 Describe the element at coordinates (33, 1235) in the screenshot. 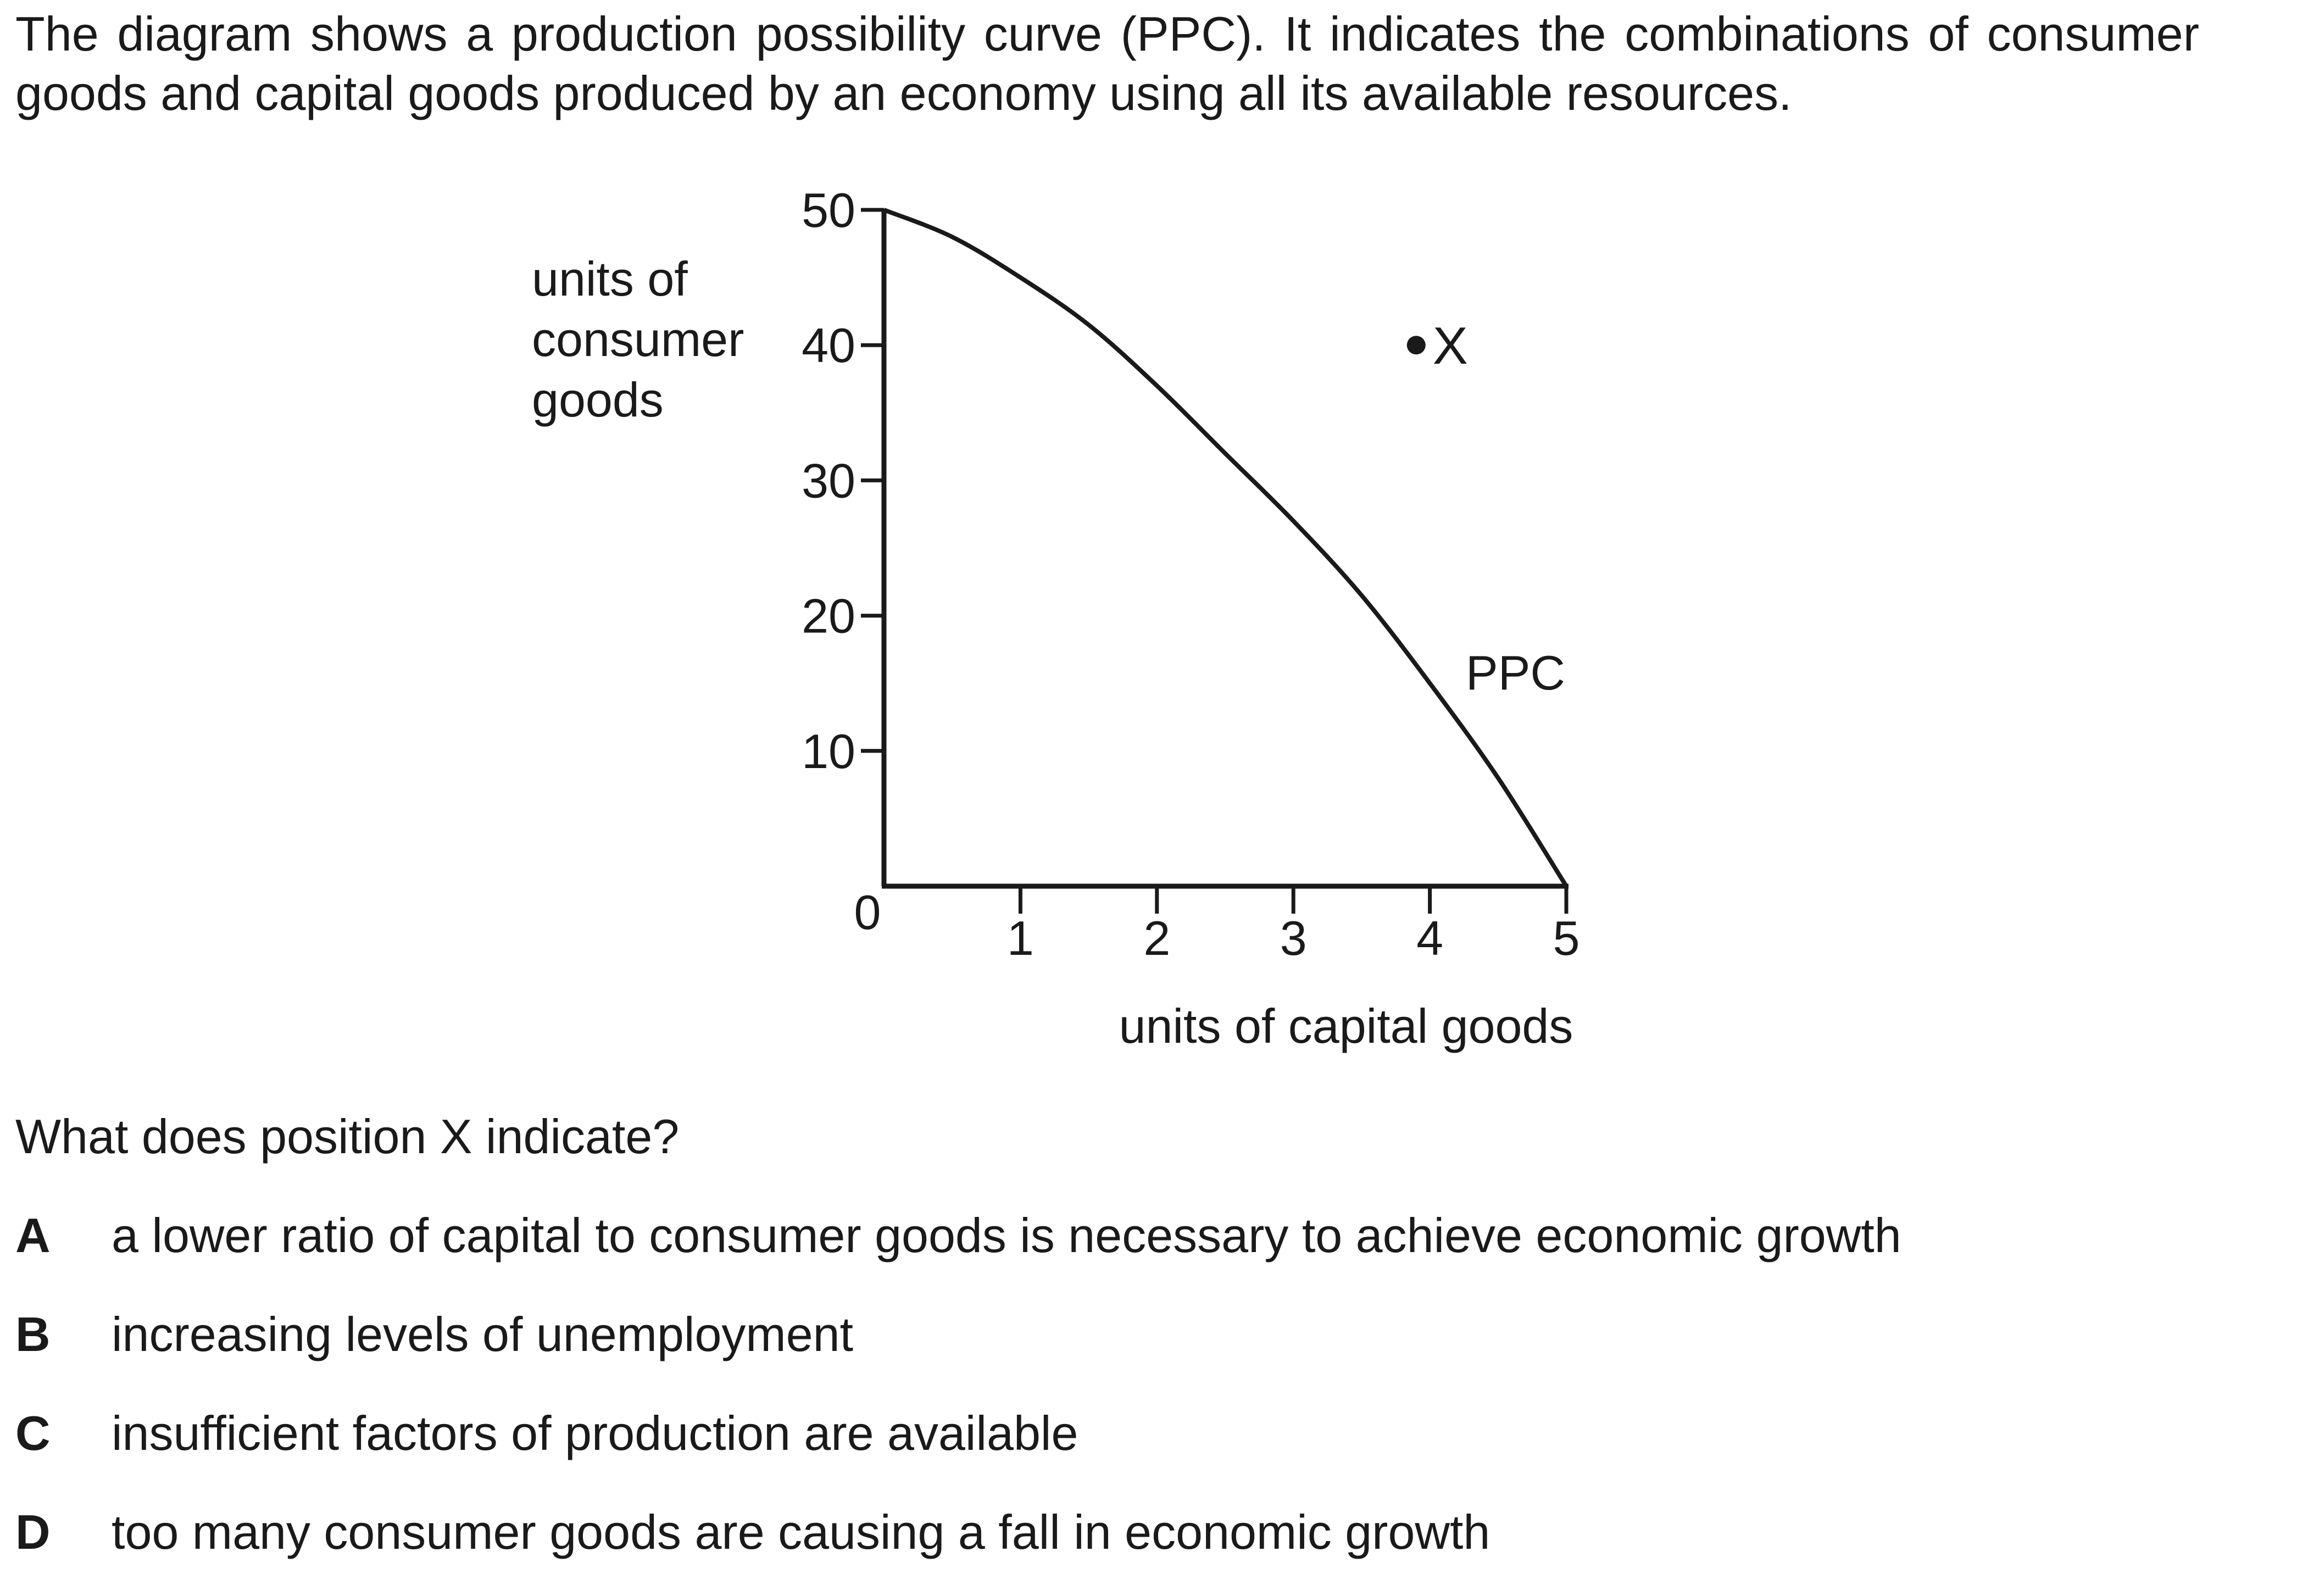

I see `option-letter: A` at that location.